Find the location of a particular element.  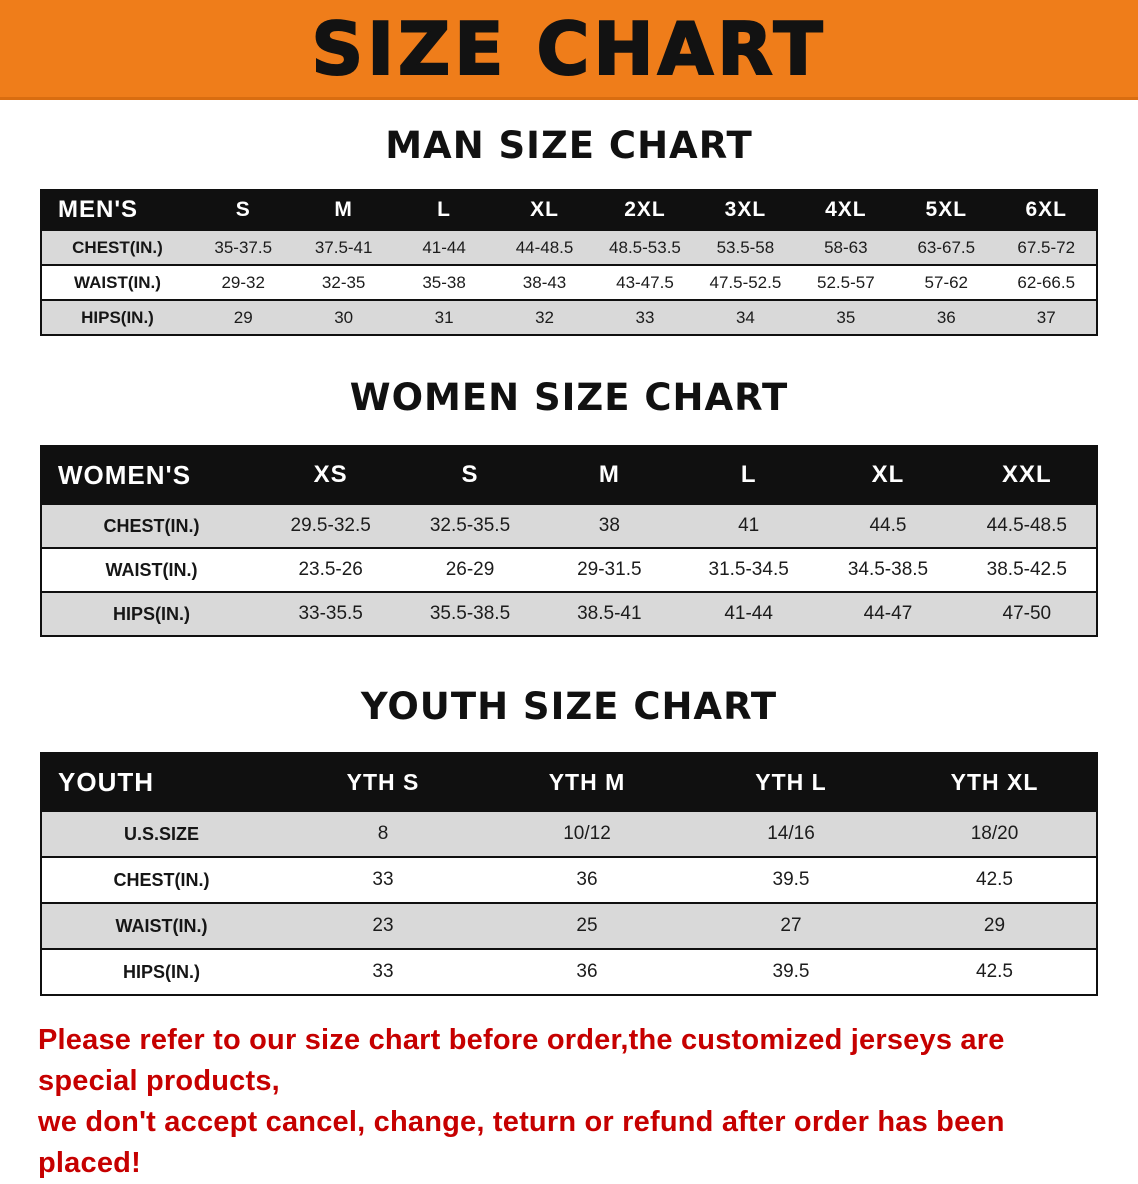

table-row: HIPS(IN.) 29 30 31 32 33 34 35 36 37 is located at coordinates (569, 317).